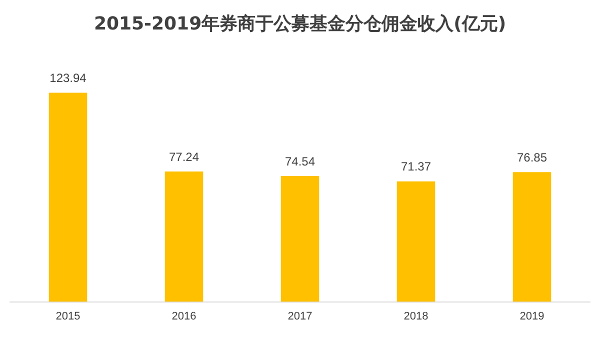 The width and height of the screenshot is (600, 339). I want to click on data-label: 76.85, so click(532, 157).